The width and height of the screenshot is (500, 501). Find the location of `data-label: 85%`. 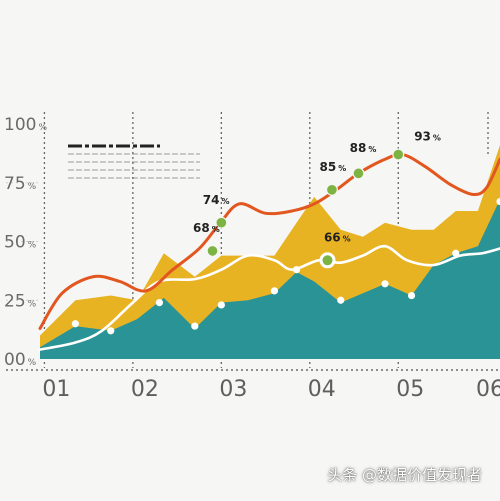

data-label: 85% is located at coordinates (333, 167).